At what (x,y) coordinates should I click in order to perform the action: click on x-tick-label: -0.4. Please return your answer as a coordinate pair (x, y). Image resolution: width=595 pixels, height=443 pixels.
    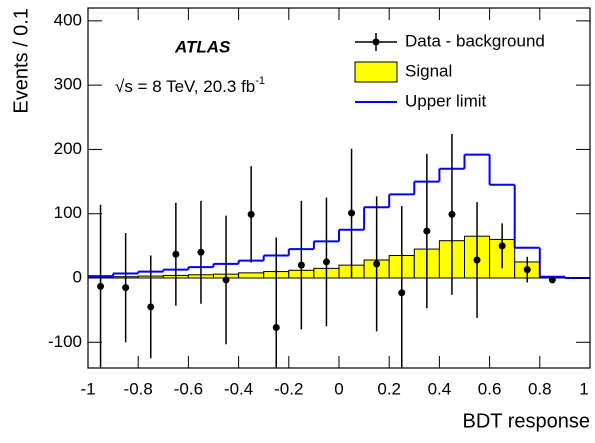
    Looking at the image, I should click on (238, 388).